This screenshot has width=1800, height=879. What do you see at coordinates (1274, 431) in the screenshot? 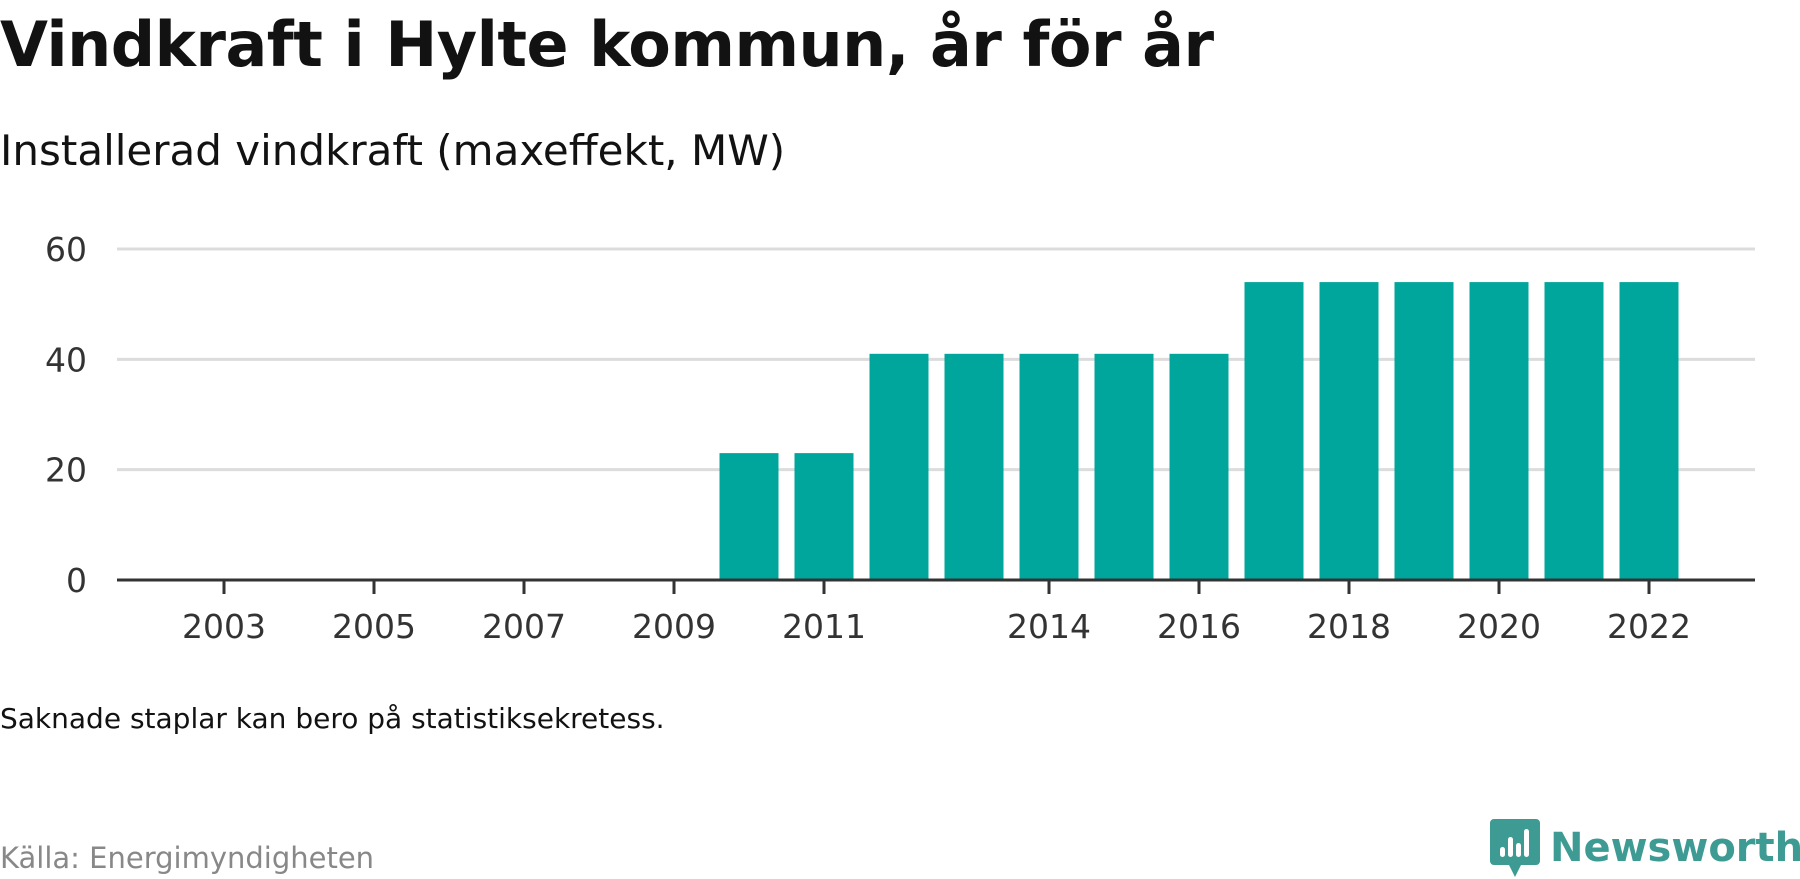
I see `bar-2017` at bounding box center [1274, 431].